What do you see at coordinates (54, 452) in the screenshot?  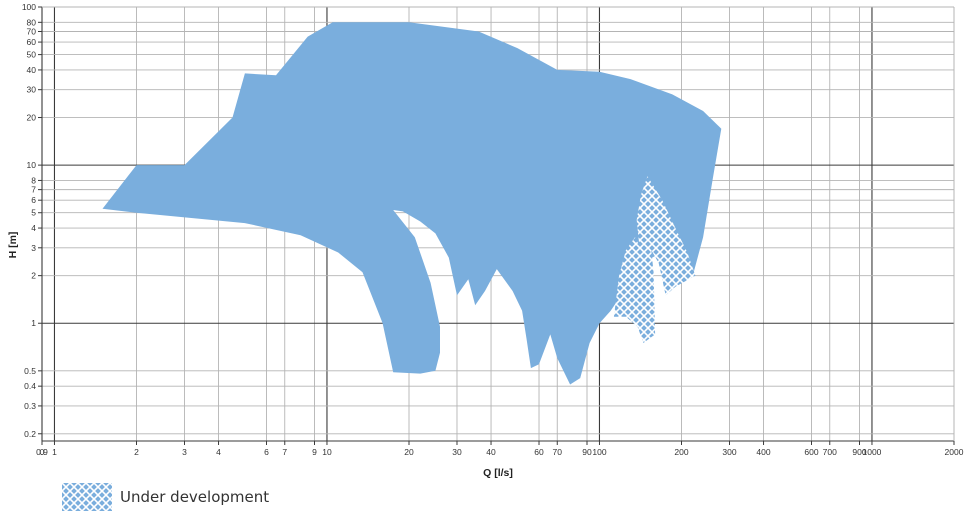 I see `x-tick-label: 1` at bounding box center [54, 452].